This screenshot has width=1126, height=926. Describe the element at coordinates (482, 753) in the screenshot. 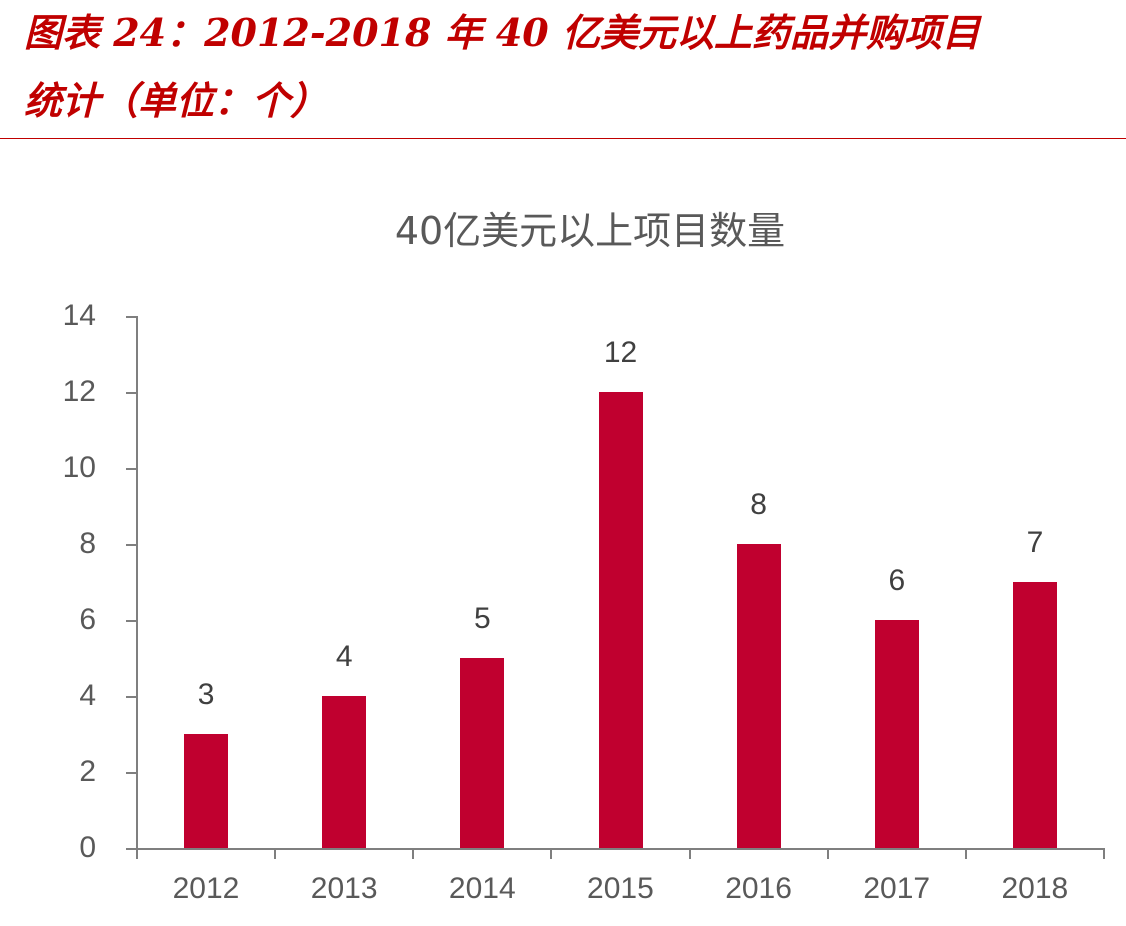

I see `bar-2014` at that location.